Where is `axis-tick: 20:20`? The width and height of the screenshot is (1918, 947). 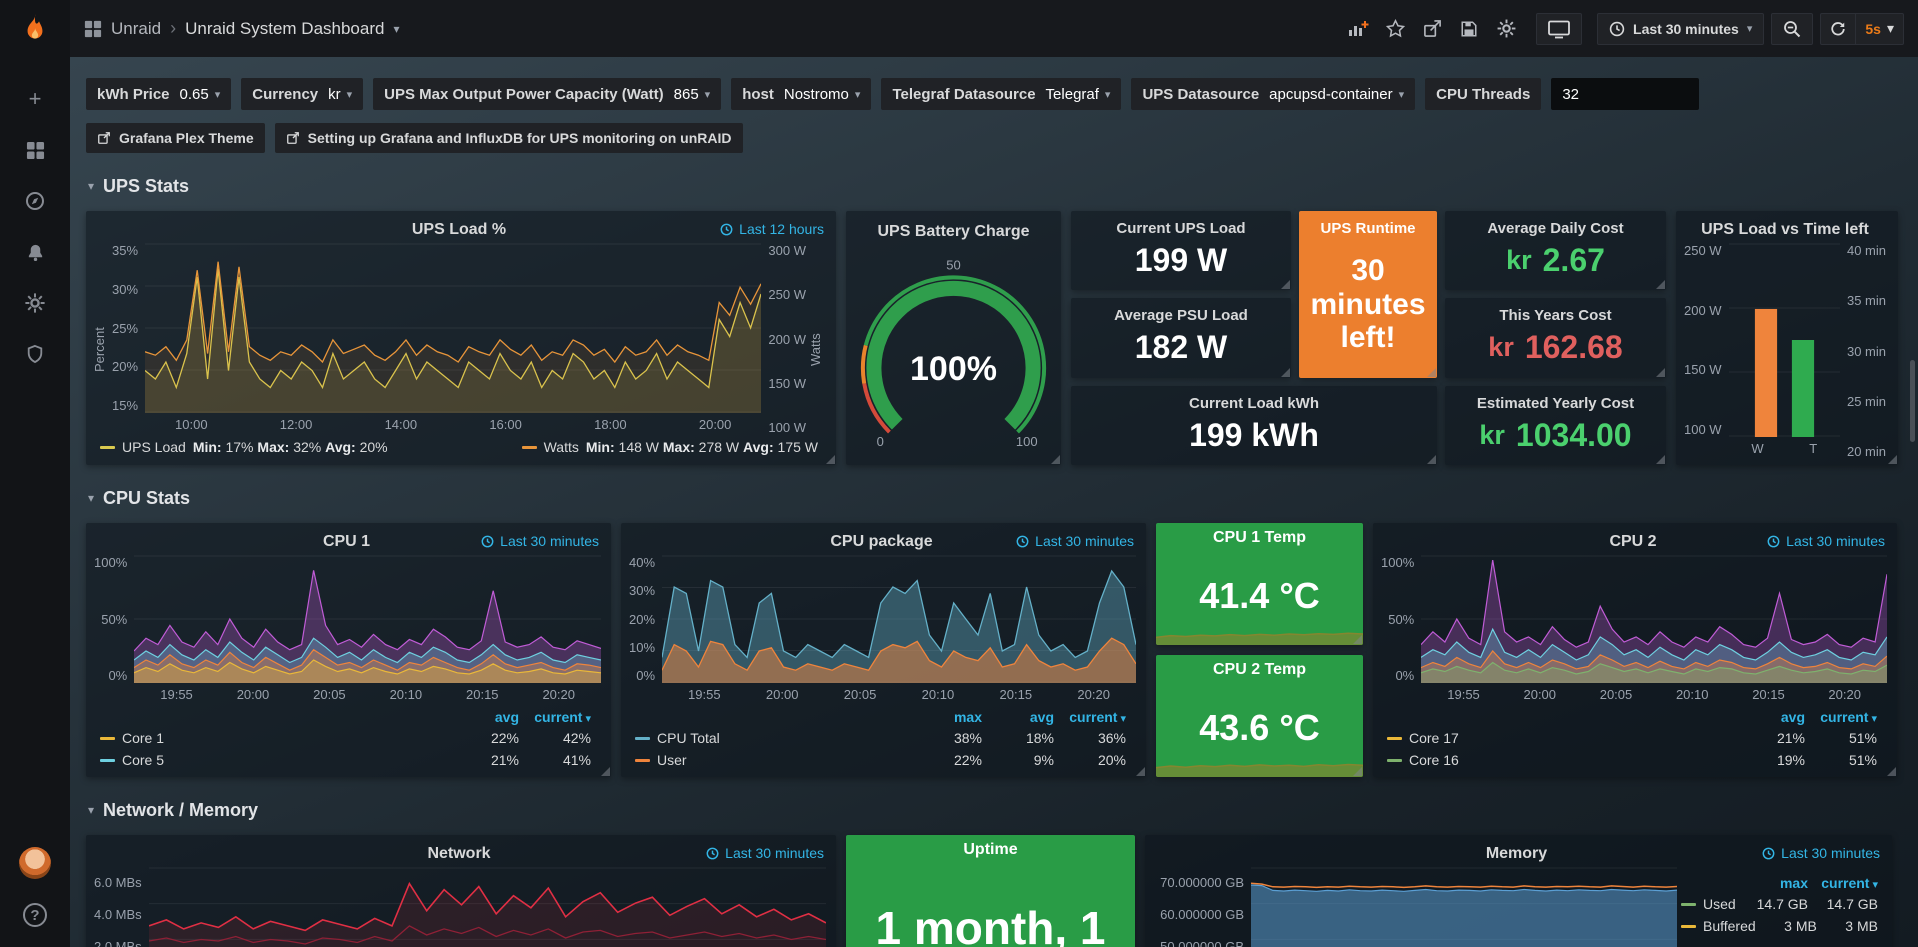 axis-tick: 20:20 is located at coordinates (558, 694).